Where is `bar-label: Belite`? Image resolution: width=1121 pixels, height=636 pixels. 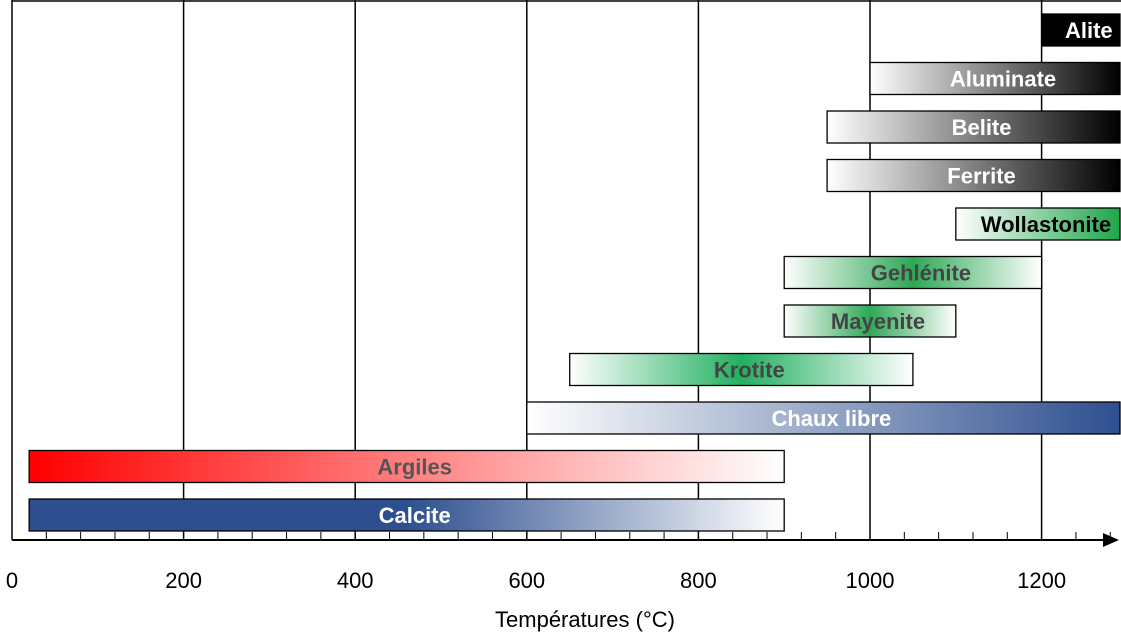
bar-label: Belite is located at coordinates (982, 127).